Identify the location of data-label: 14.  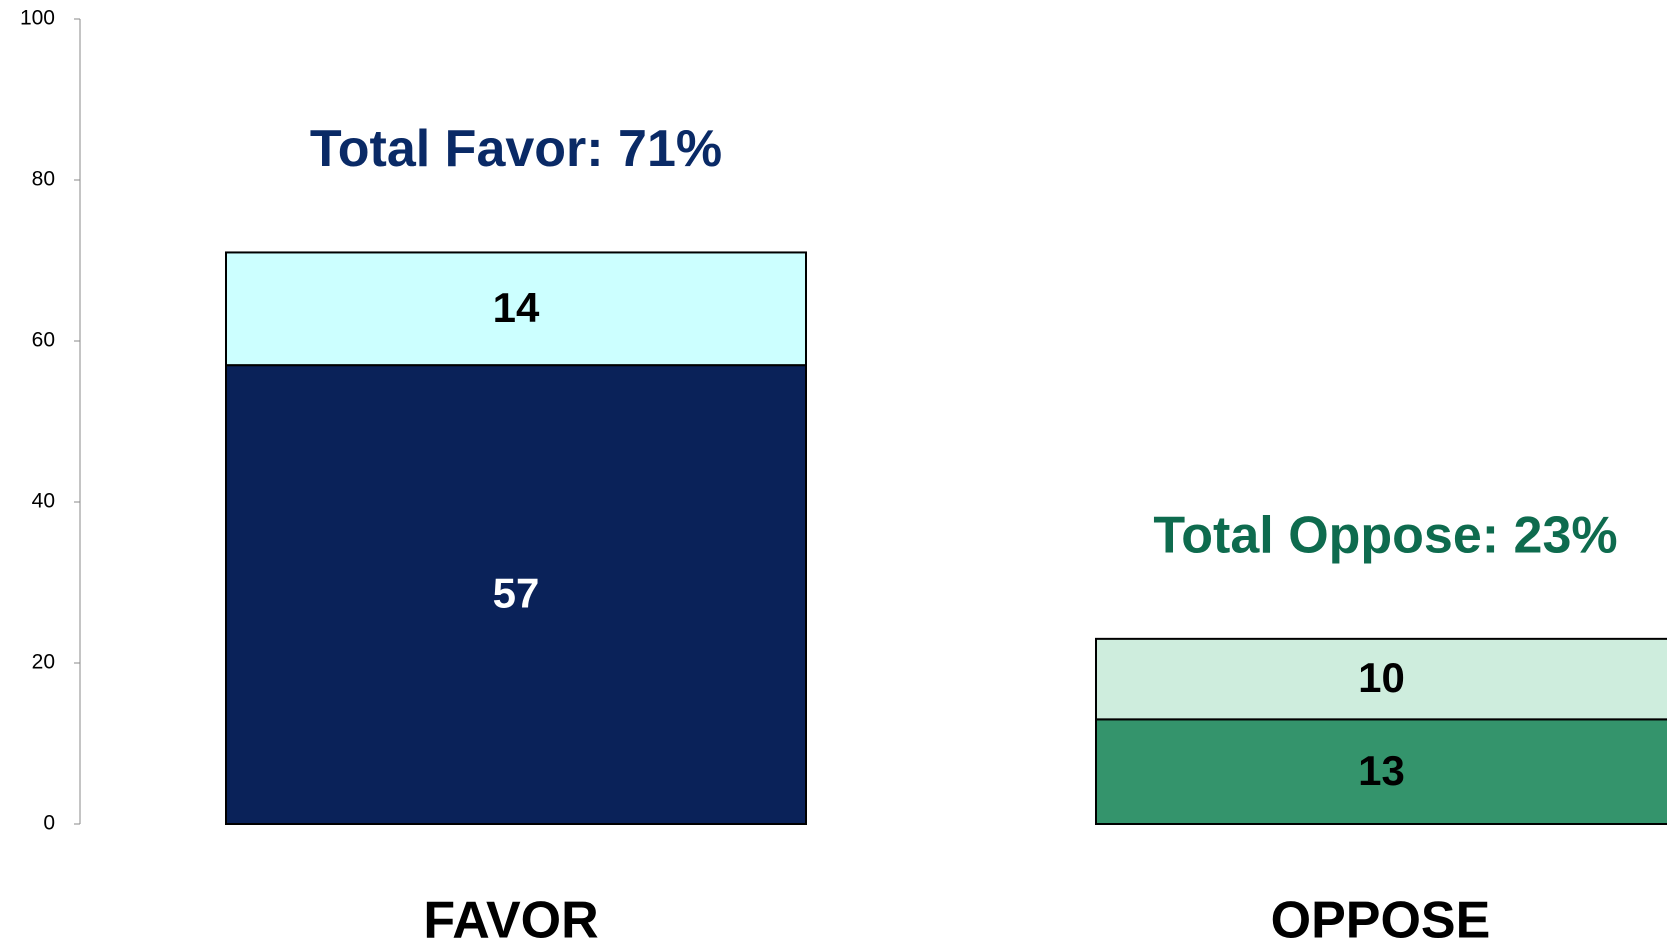
(516, 307).